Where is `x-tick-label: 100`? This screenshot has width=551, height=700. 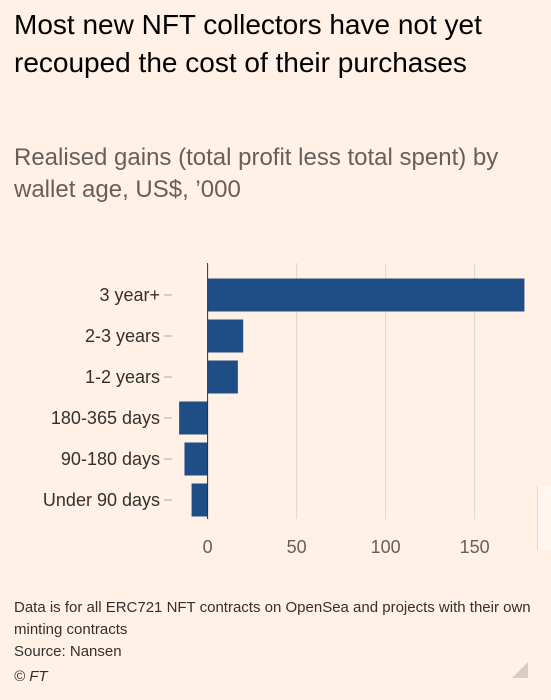 x-tick-label: 100 is located at coordinates (386, 547).